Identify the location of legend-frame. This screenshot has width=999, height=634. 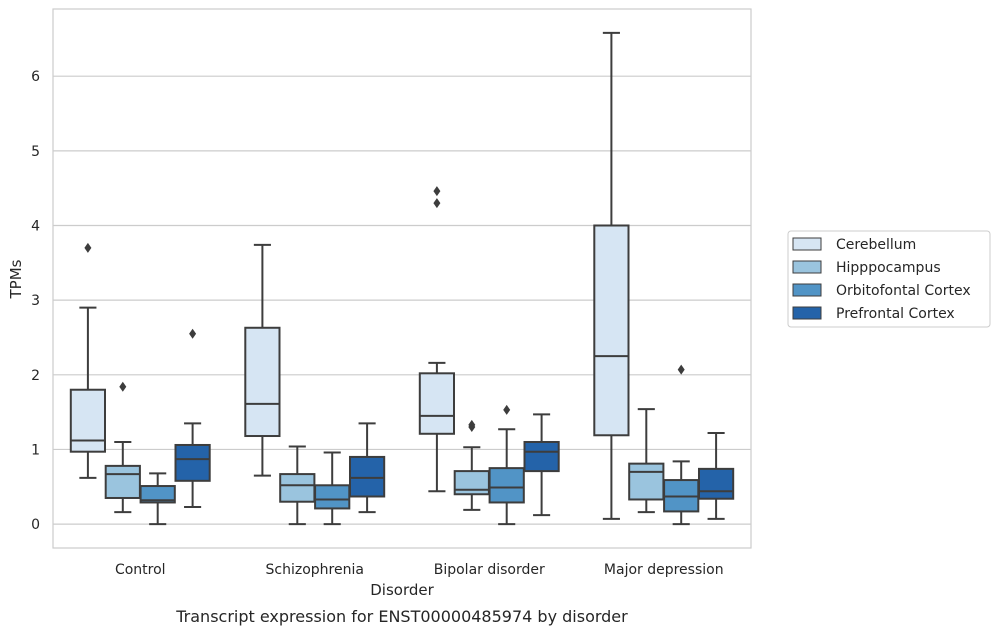
(889, 279).